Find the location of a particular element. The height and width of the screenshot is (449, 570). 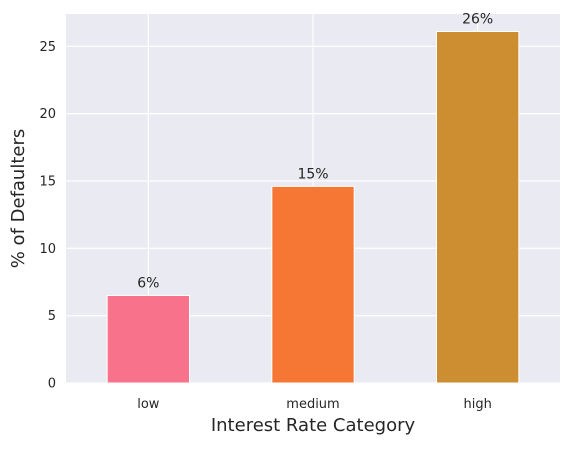

bar-value-label: 6% is located at coordinates (148, 283).